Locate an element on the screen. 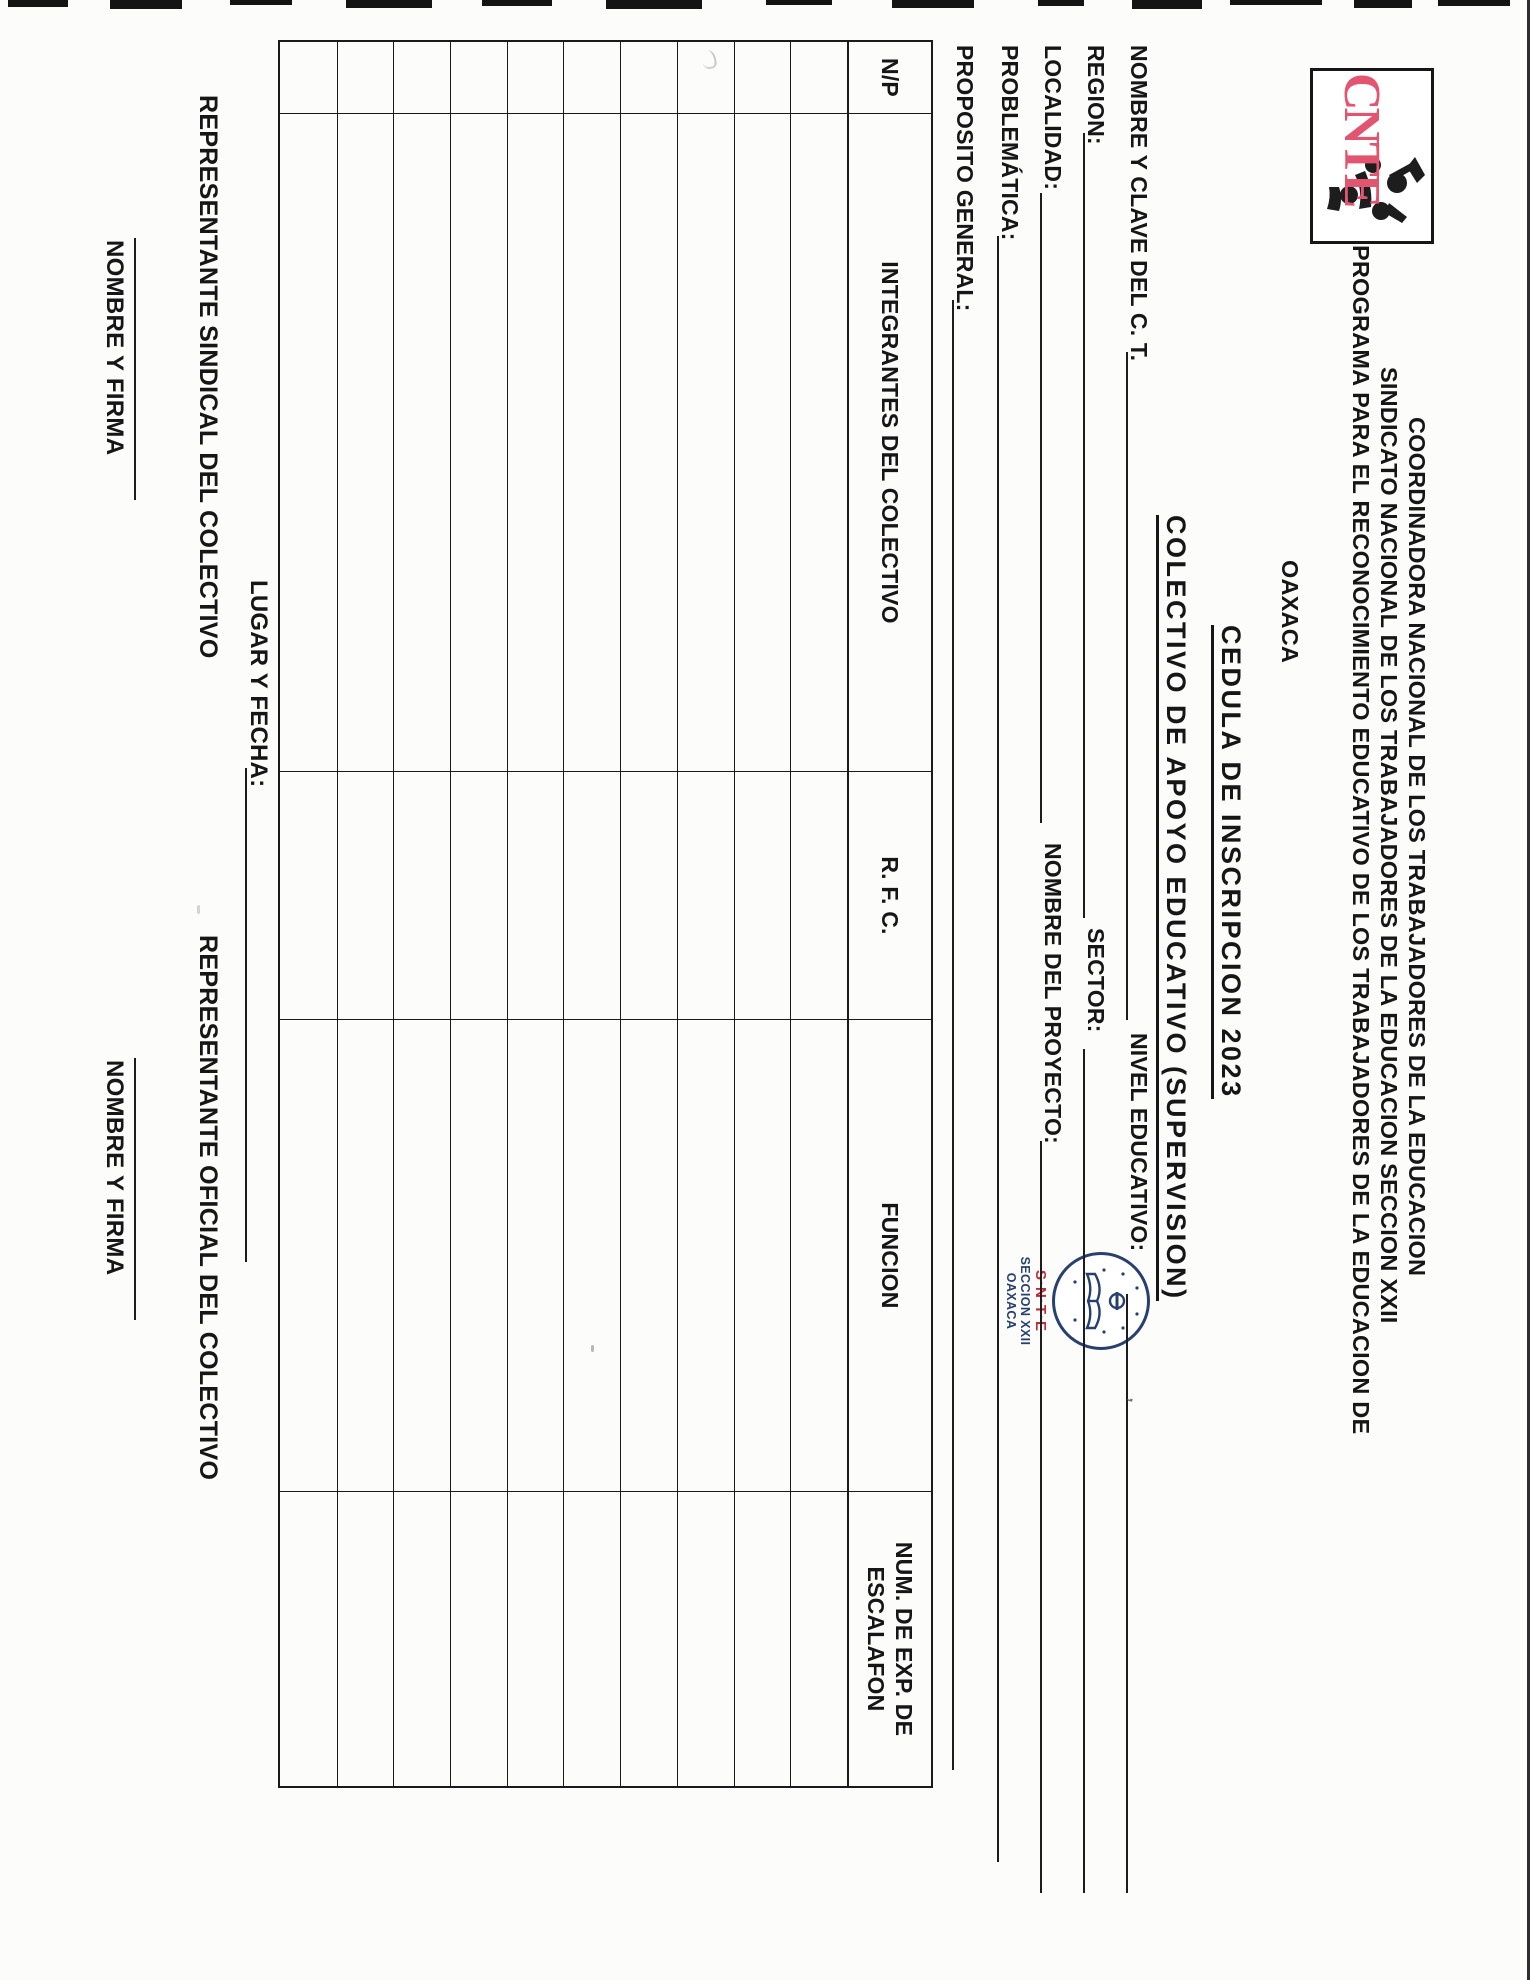 This screenshot has width=1530, height=1980. signature-label-oficial: REPRESENTANTE OFICIAL DEL COLECTIVO is located at coordinates (208, 1208).